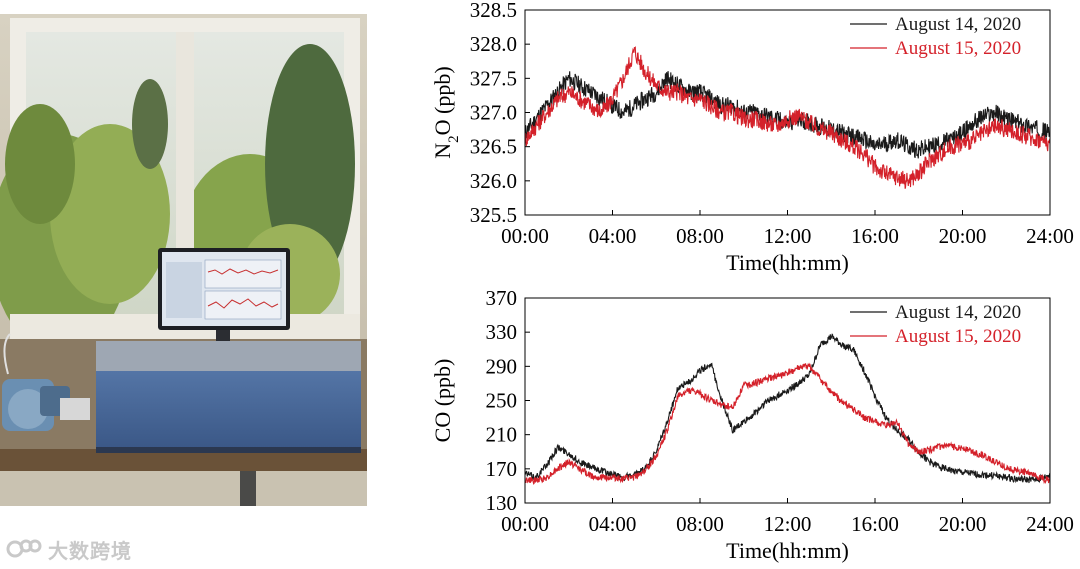 The image size is (1080, 569). I want to click on y-axis-label: N2O (ppb), so click(446, 112).